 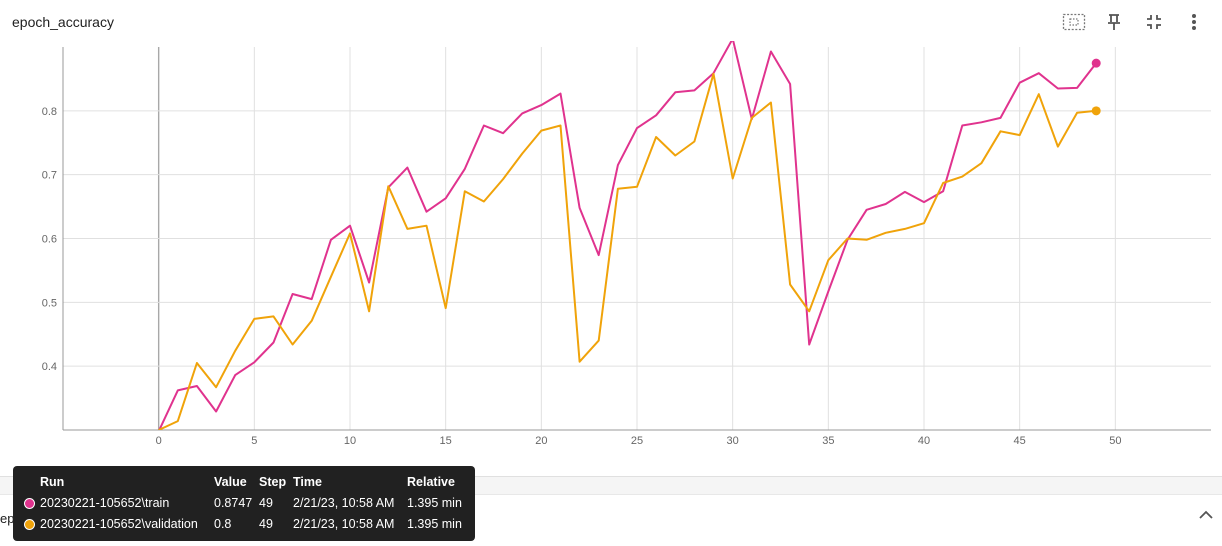 I want to click on fullscreen-icon, so click(x=1154, y=22).